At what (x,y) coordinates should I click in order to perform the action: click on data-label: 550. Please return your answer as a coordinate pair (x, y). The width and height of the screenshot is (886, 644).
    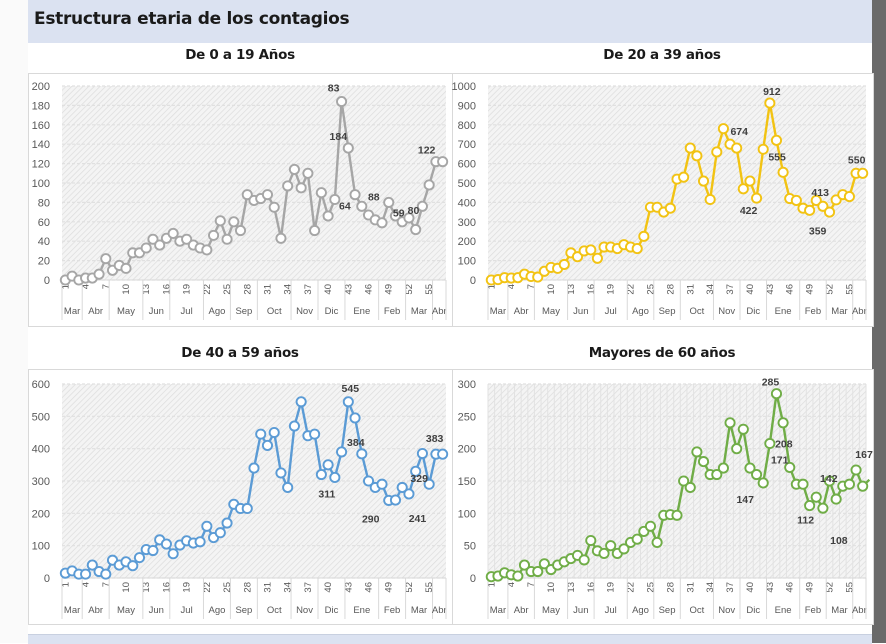
    Looking at the image, I should click on (857, 160).